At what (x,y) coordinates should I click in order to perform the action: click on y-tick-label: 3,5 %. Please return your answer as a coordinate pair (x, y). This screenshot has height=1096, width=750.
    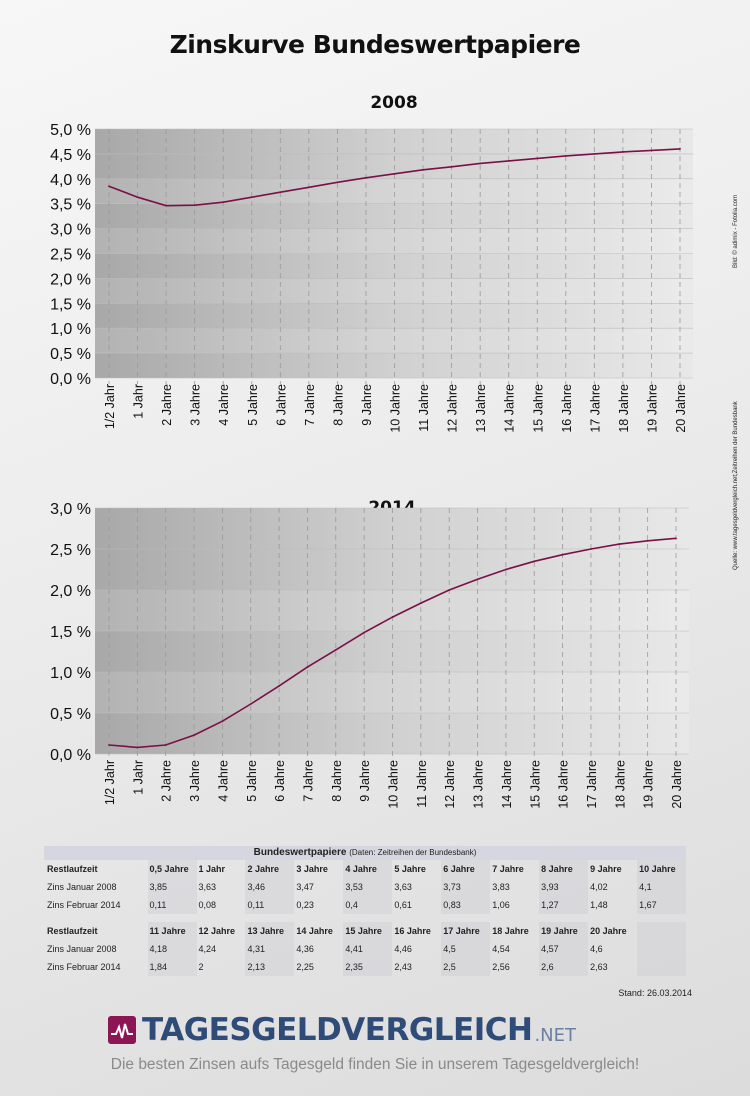
    Looking at the image, I should click on (70, 205).